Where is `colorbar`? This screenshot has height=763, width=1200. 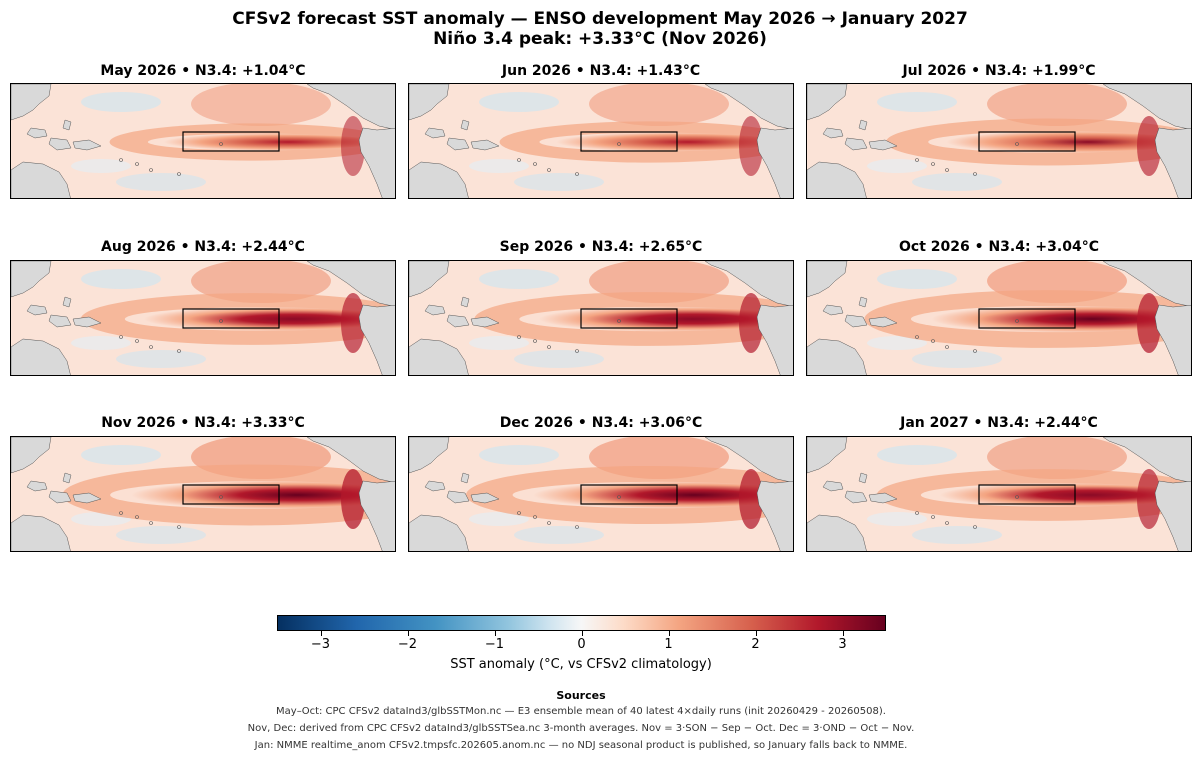 colorbar is located at coordinates (581, 623).